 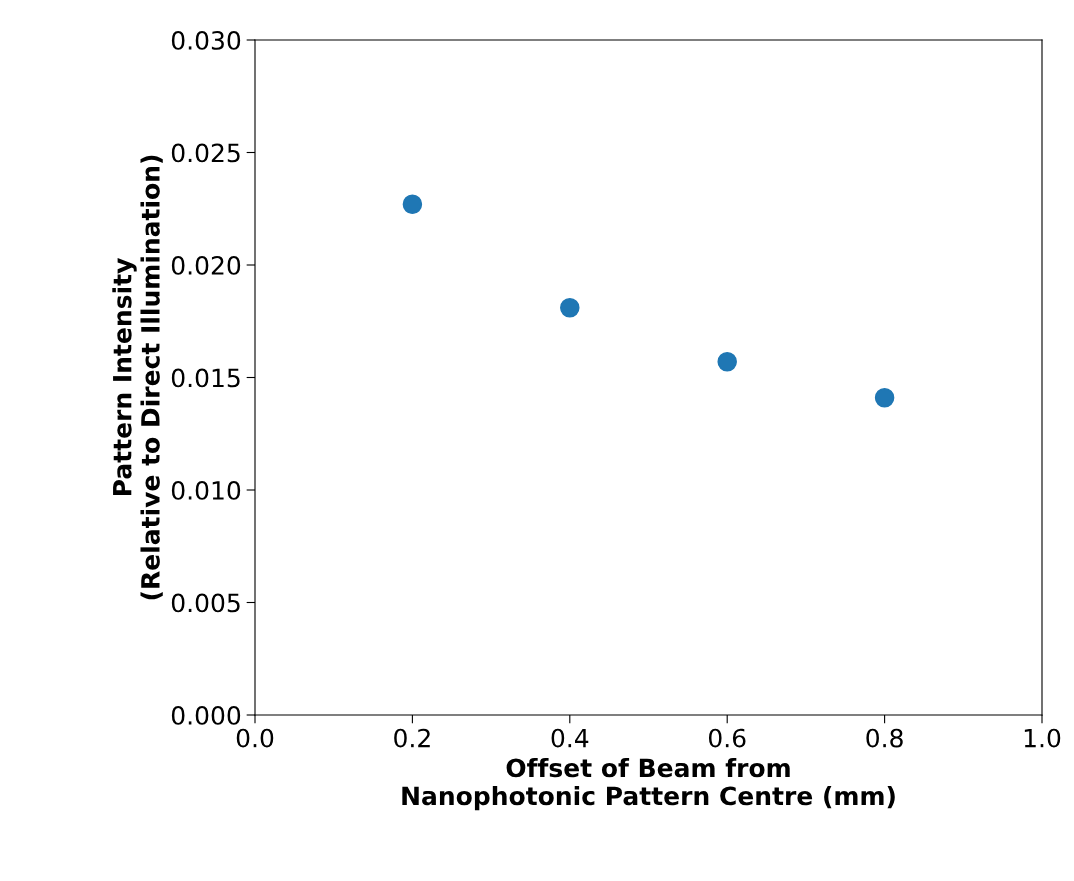 I want to click on x-axis-title: Offset of Beam from Nanophotonic Pattern Centre (mm), so click(x=648, y=784).